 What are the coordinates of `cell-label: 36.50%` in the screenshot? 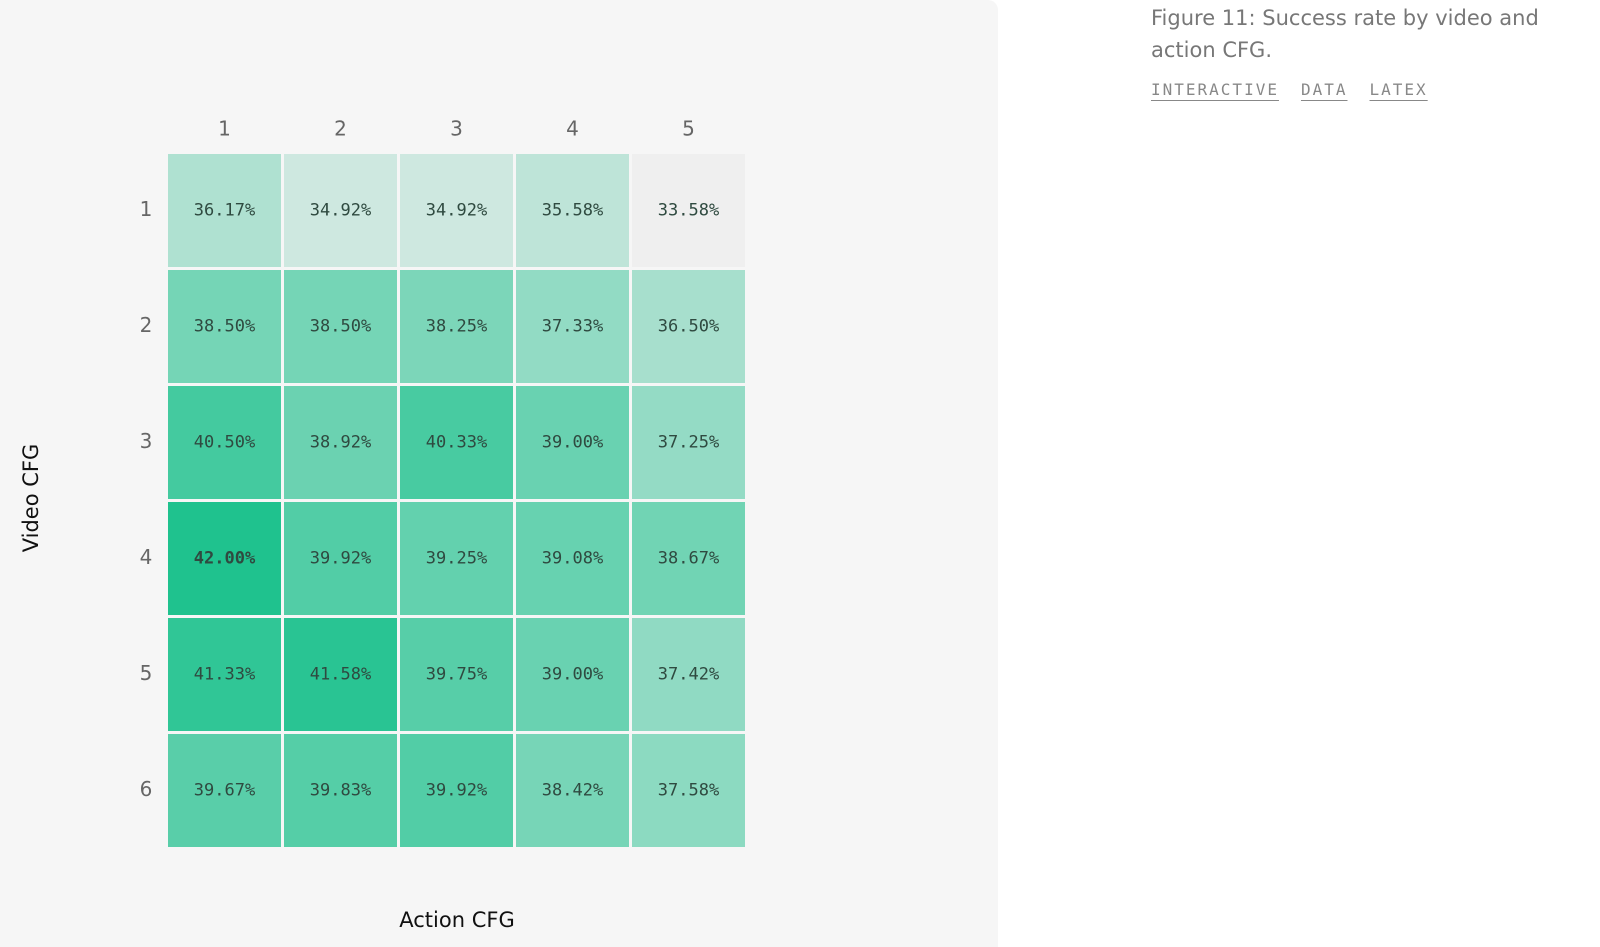 It's located at (688, 327).